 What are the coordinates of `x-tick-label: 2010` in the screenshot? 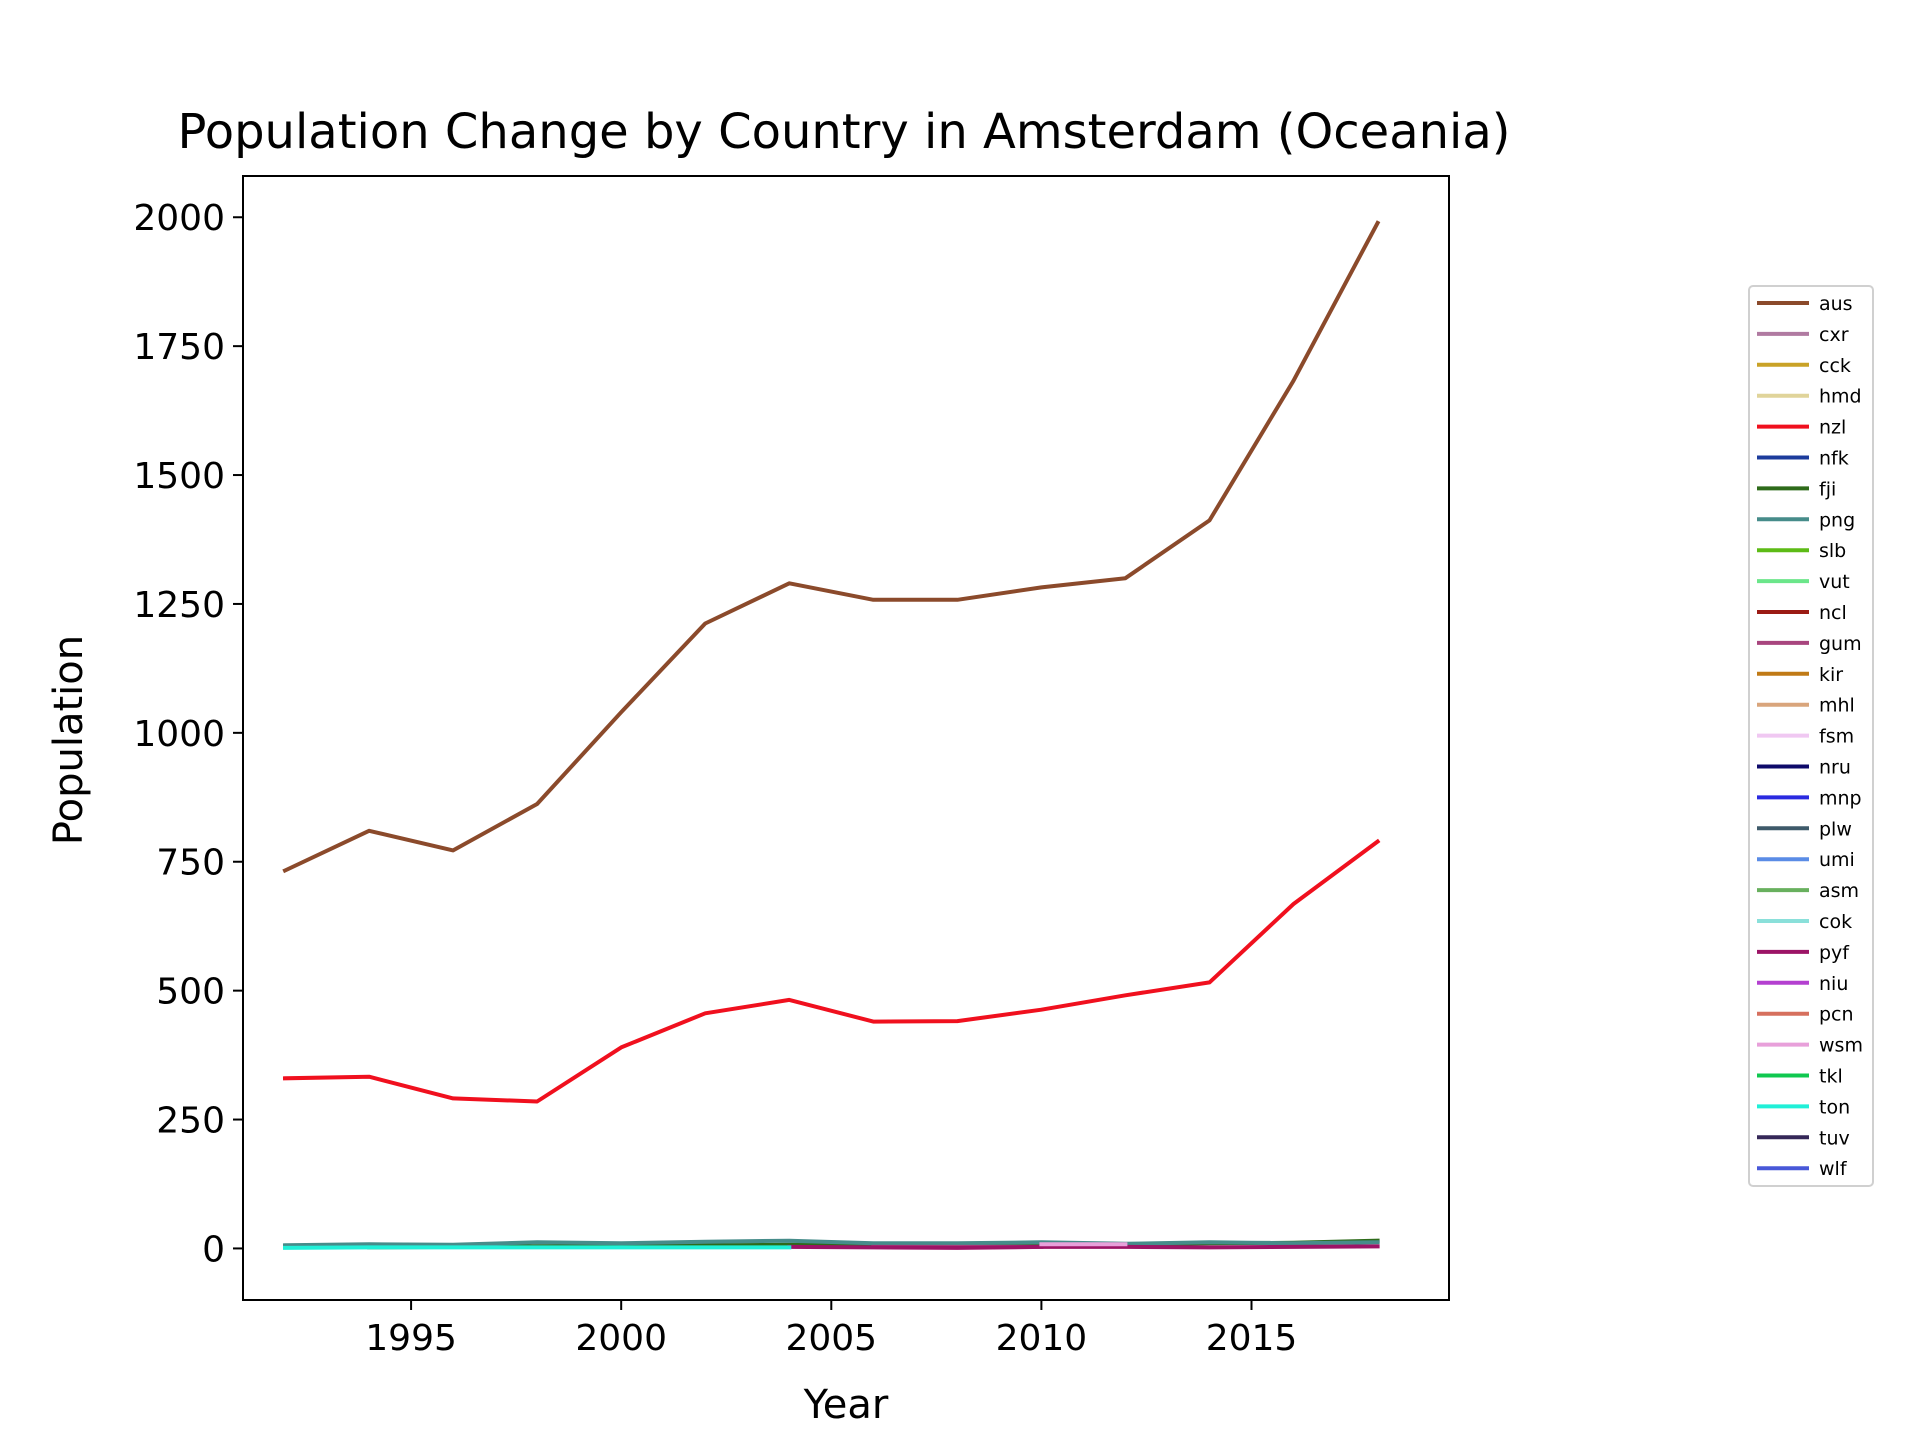 It's located at (1042, 1338).